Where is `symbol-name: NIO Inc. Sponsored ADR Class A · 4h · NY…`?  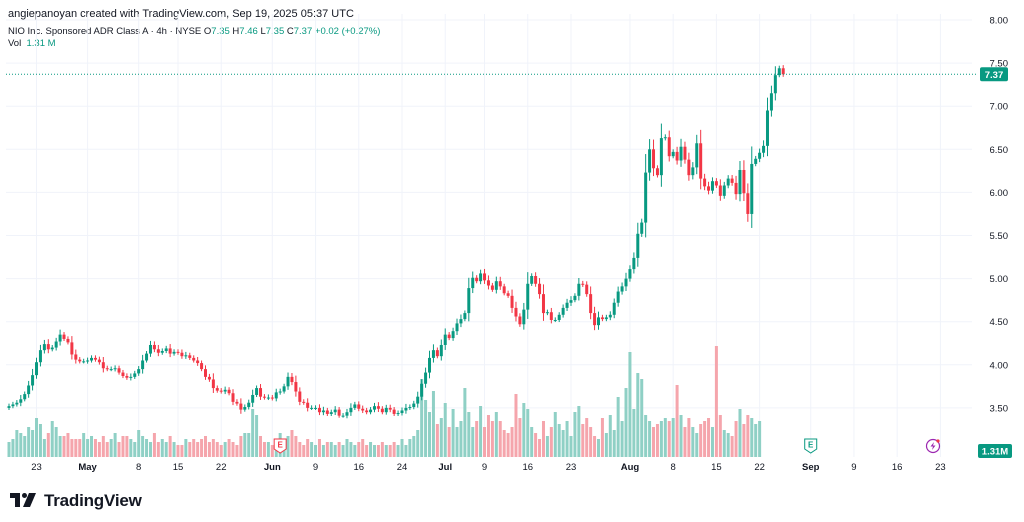 symbol-name: NIO Inc. Sponsored ADR Class A · 4h · NY… is located at coordinates (105, 31).